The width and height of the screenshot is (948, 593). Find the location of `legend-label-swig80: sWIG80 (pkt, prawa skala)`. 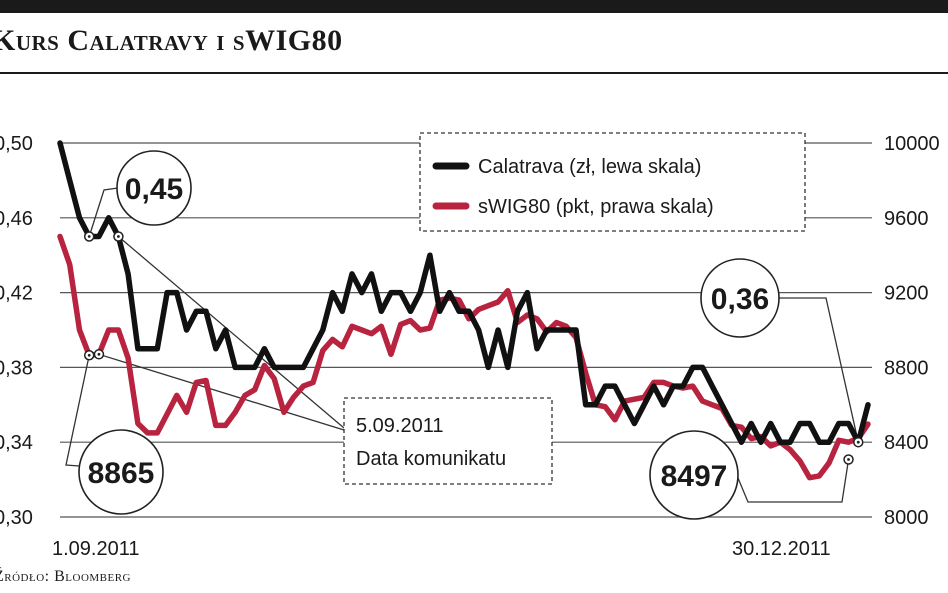

legend-label-swig80: sWIG80 (pkt, prawa skala) is located at coordinates (596, 207).